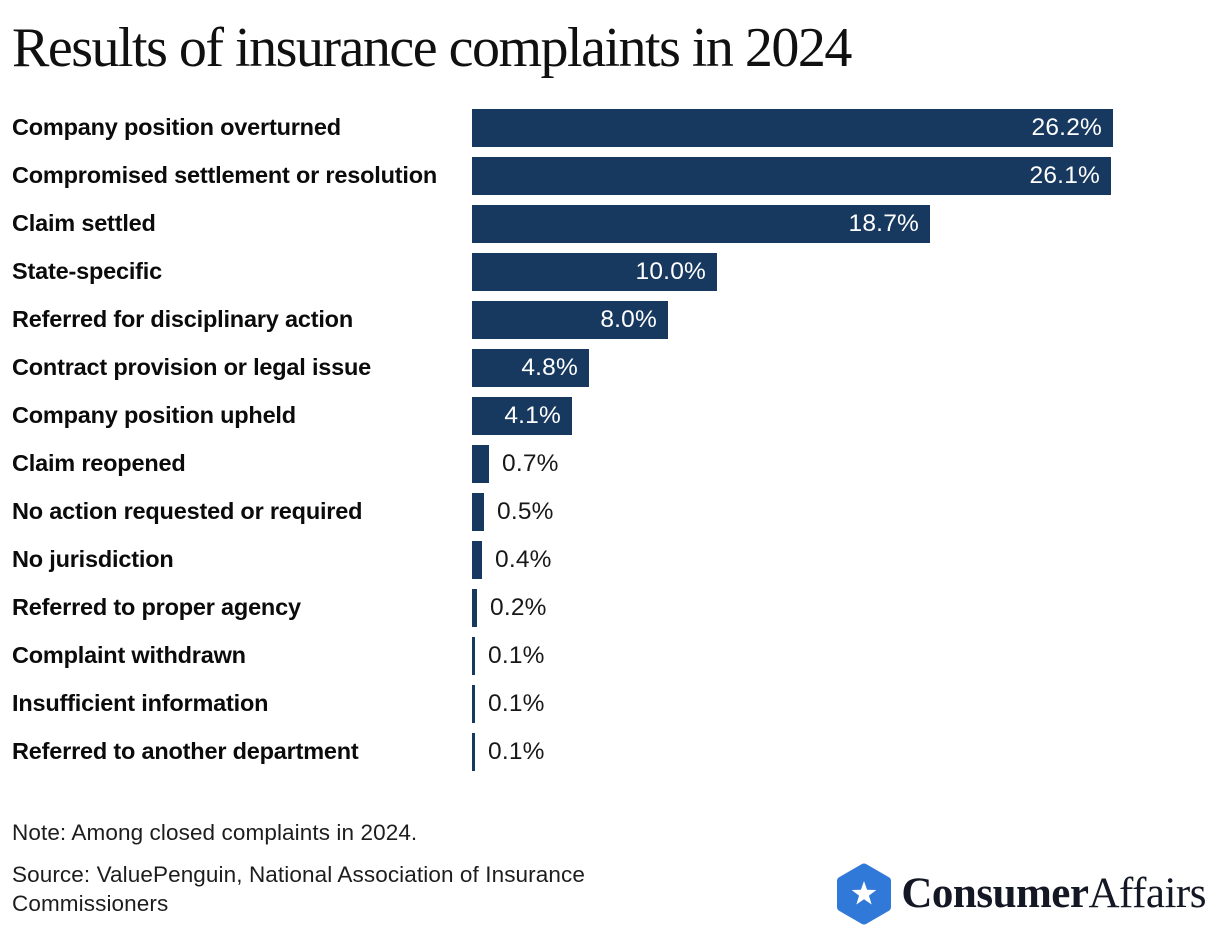  I want to click on chart-row: Company position upheld 4.1%, so click(610, 416).